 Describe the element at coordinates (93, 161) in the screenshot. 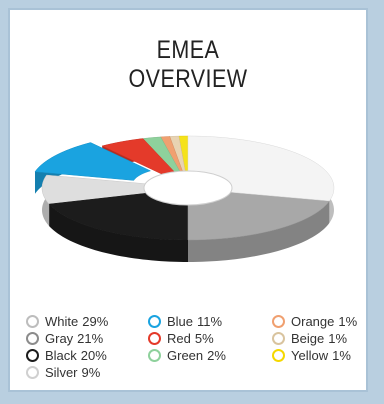

I see `slice-blue-top` at that location.